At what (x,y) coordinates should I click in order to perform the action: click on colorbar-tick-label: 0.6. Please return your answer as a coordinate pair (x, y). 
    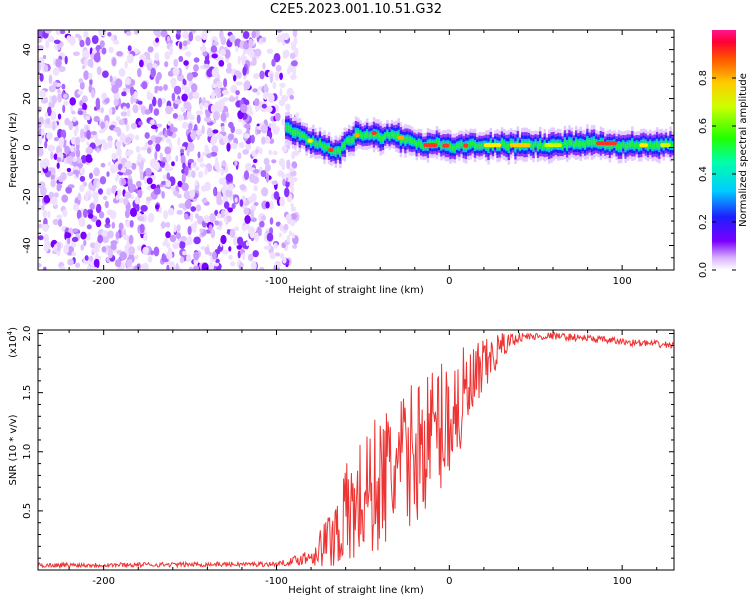
    Looking at the image, I should click on (703, 126).